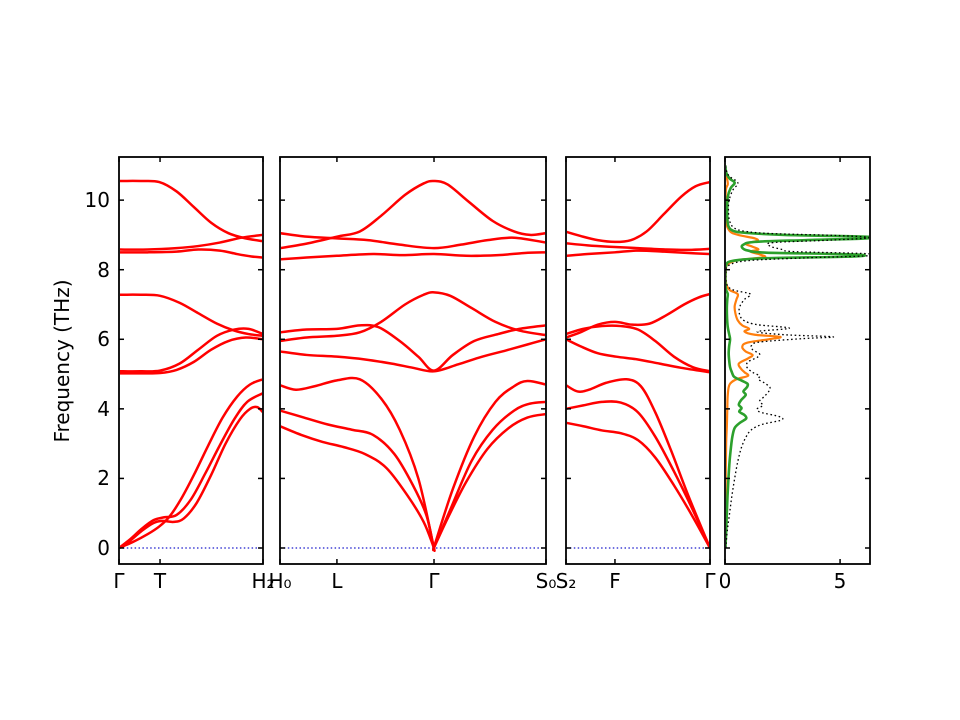 The image size is (960, 720). I want to click on panel-frame-dos-panel, so click(797, 360).